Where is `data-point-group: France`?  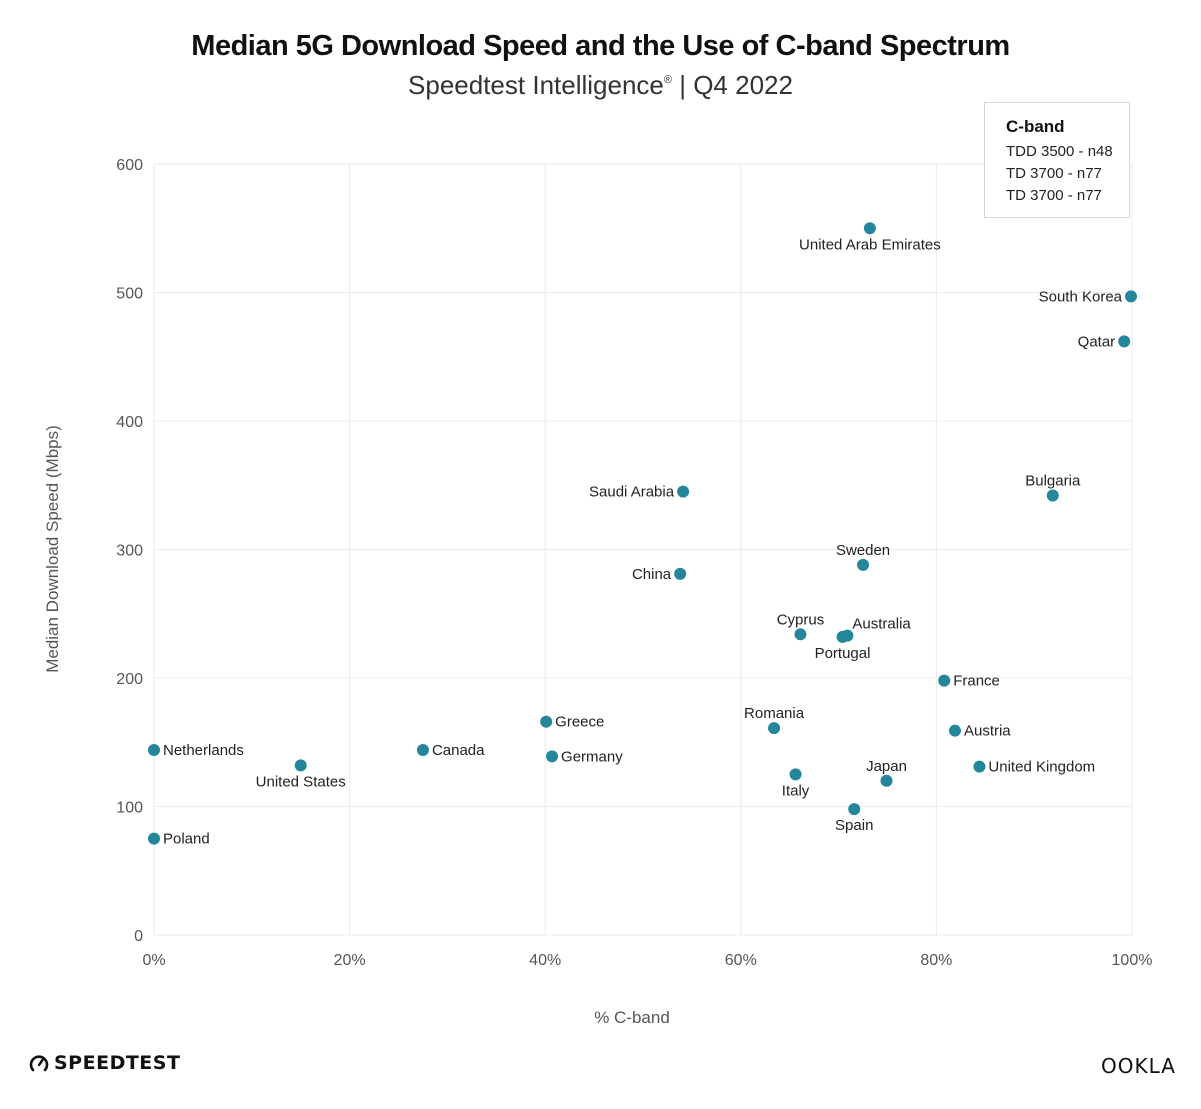
data-point-group: France is located at coordinates (969, 681).